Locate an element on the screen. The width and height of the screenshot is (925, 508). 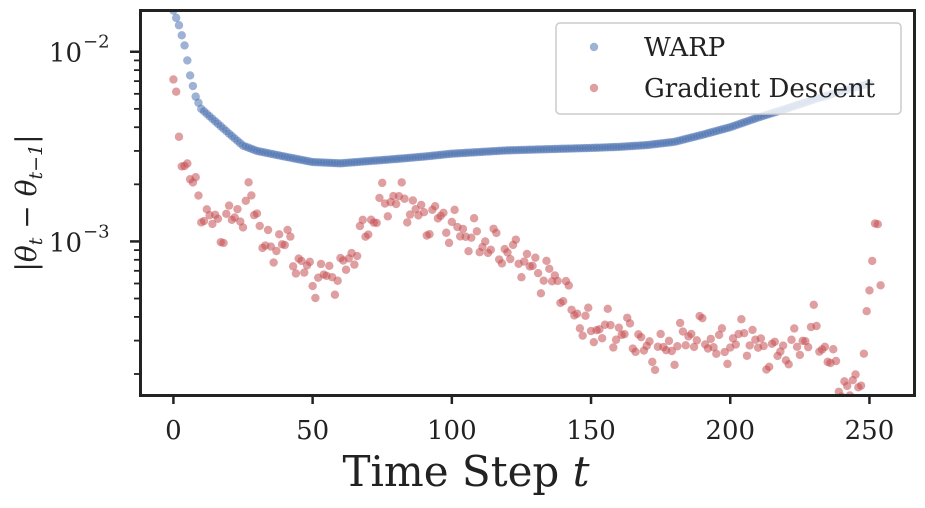
legend-label-warp: WARP is located at coordinates (684, 48).